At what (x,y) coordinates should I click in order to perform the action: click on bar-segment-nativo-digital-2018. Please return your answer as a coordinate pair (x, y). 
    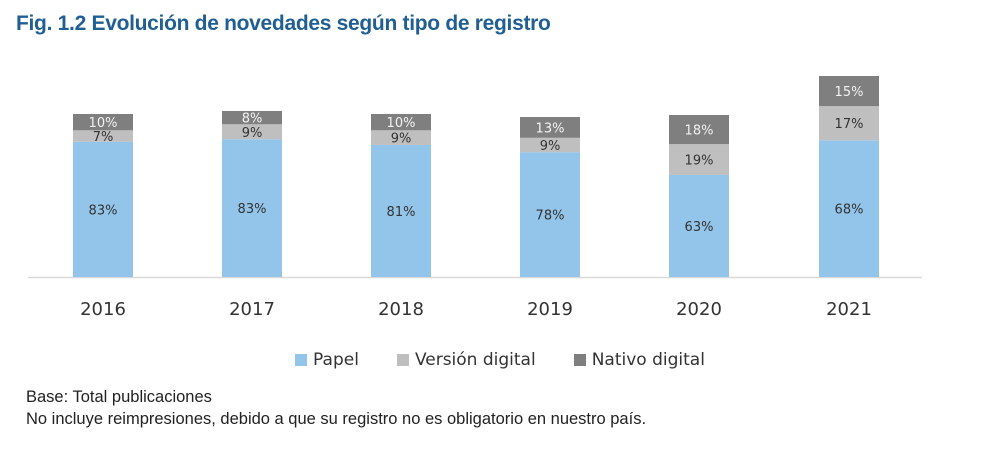
    Looking at the image, I should click on (401, 122).